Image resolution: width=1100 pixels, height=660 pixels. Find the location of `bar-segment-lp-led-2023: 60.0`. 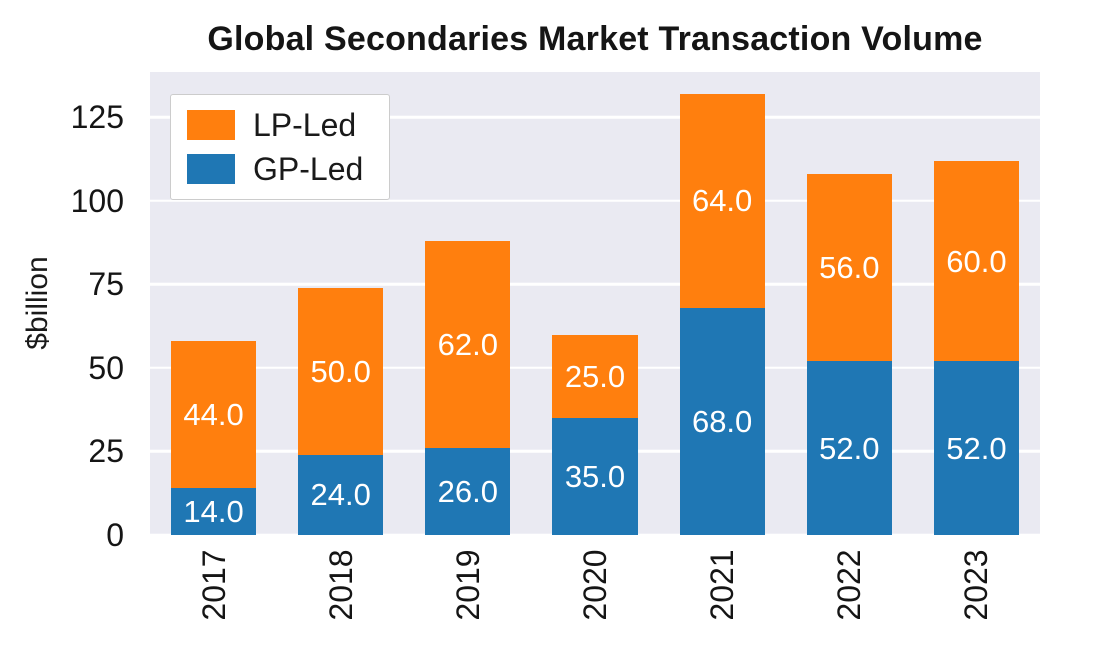

bar-segment-lp-led-2023: 60.0 is located at coordinates (976, 261).